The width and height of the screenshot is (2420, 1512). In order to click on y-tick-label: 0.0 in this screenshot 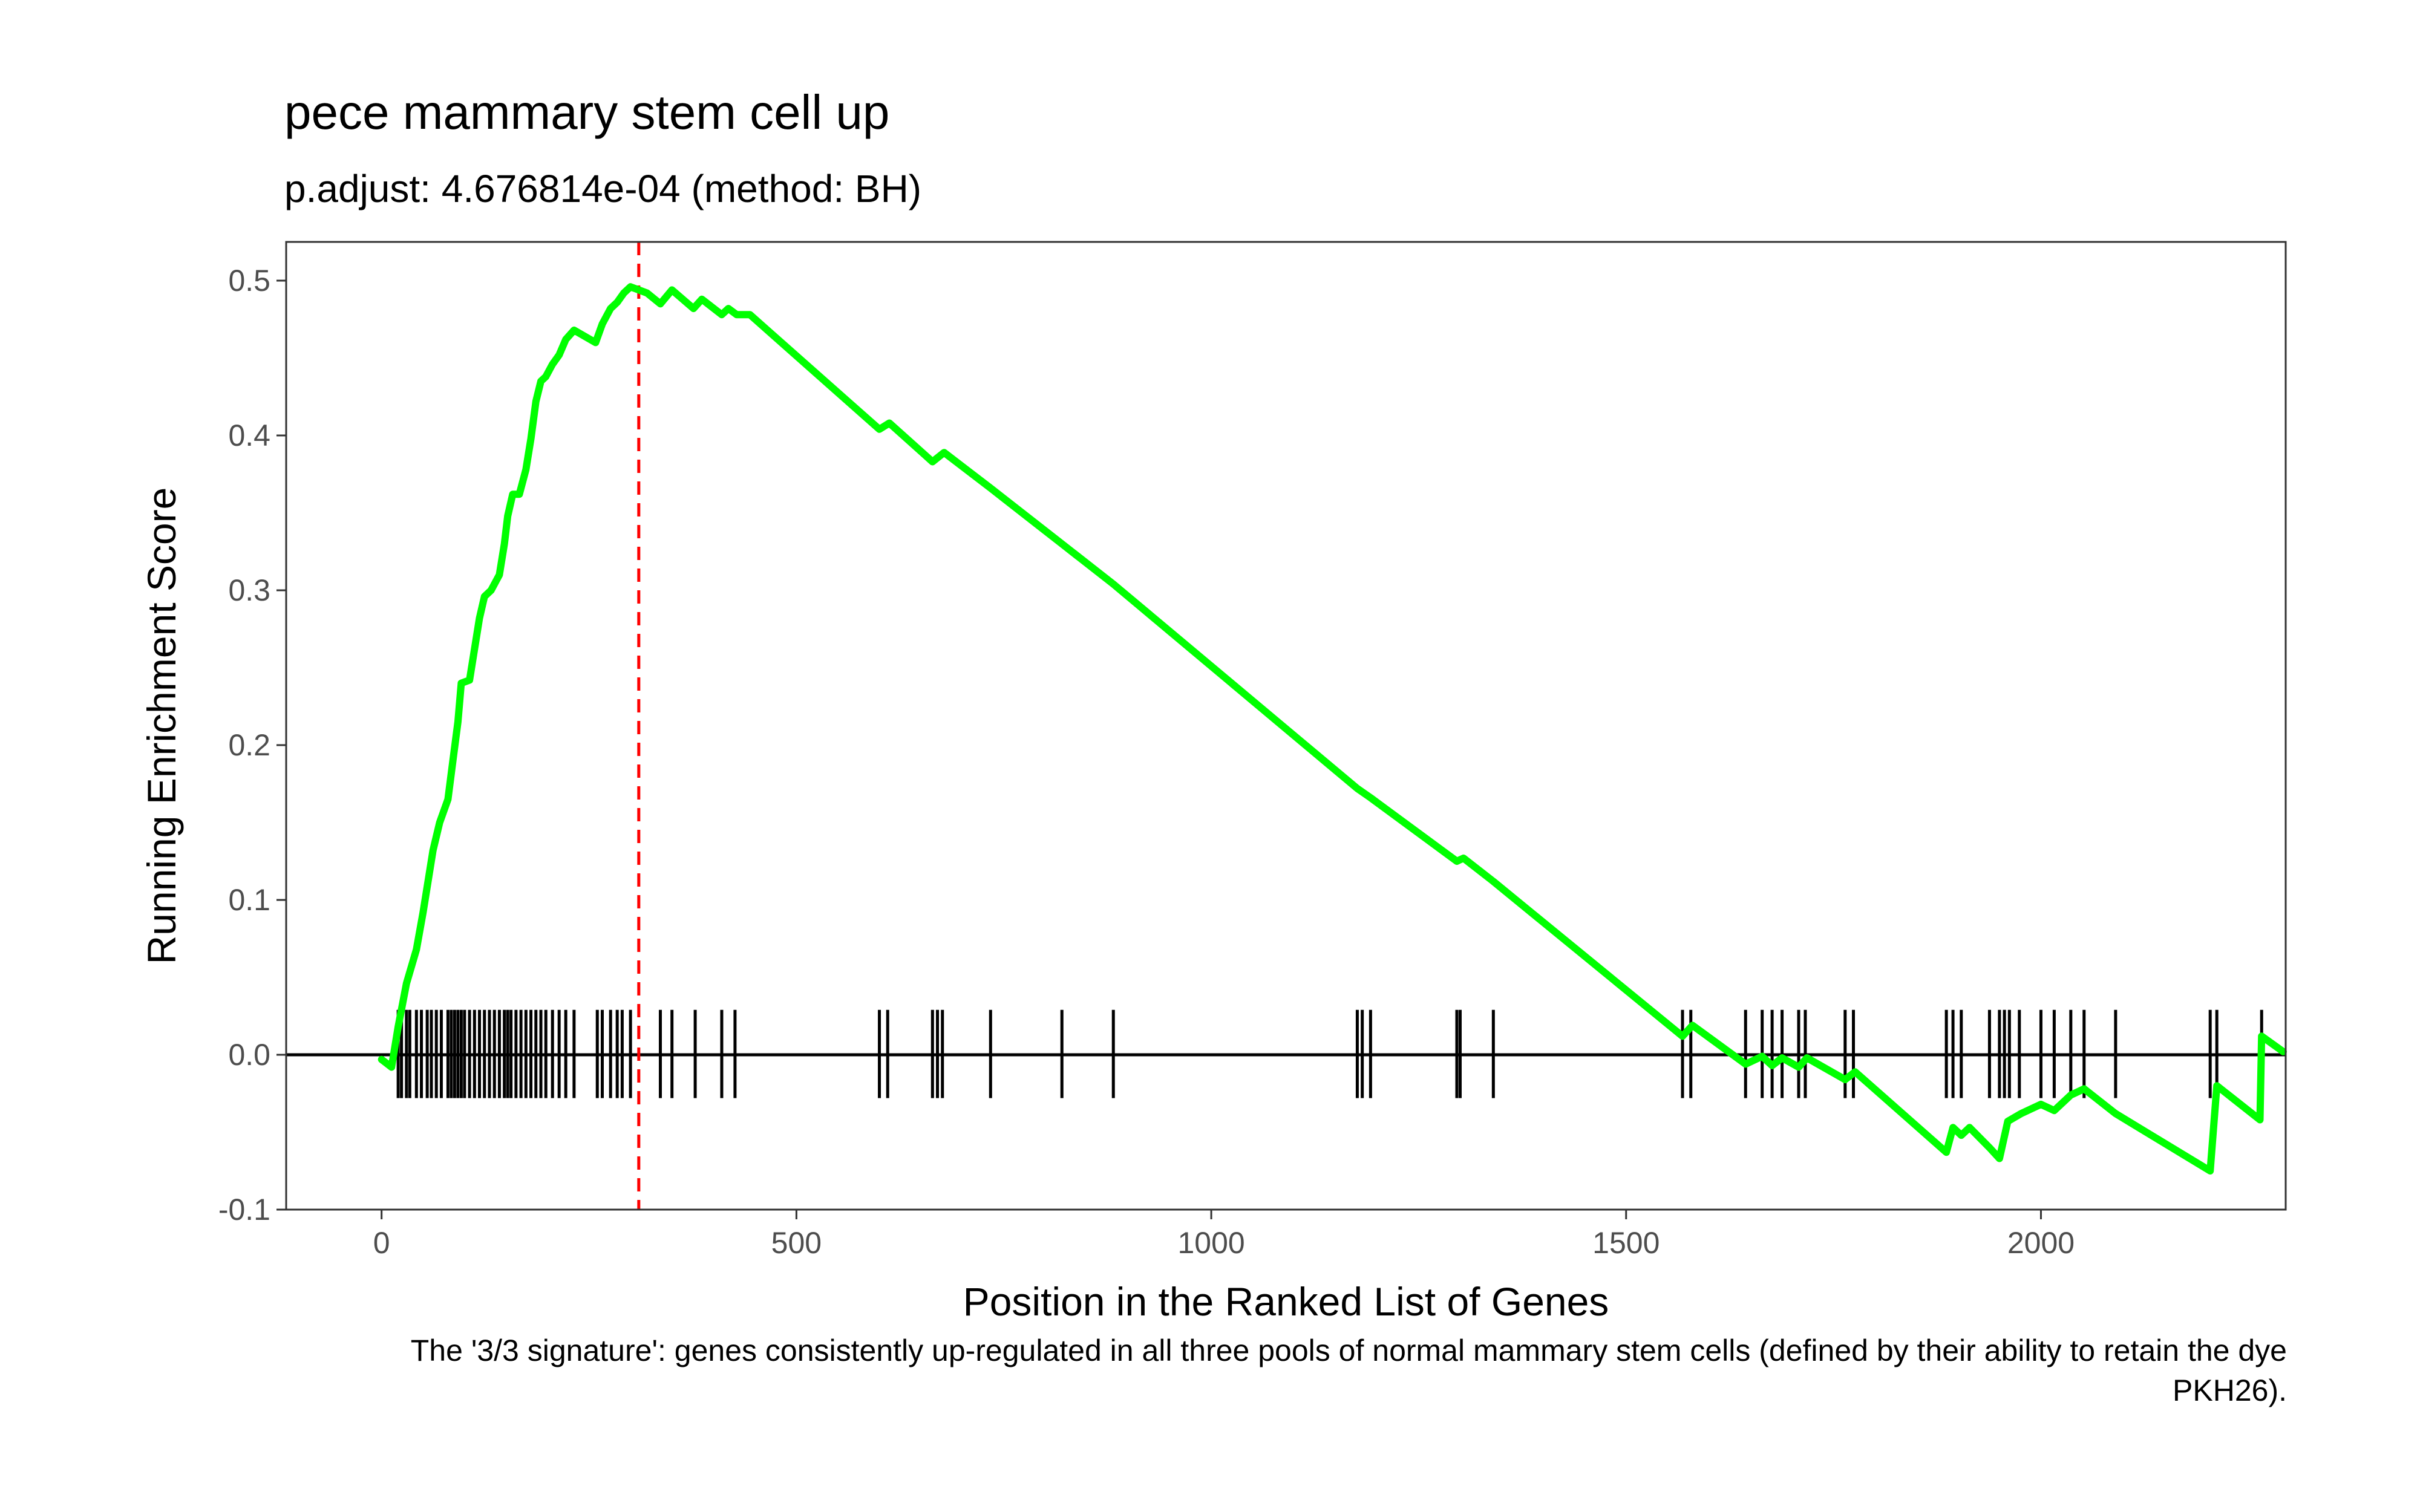, I will do `click(249, 1055)`.